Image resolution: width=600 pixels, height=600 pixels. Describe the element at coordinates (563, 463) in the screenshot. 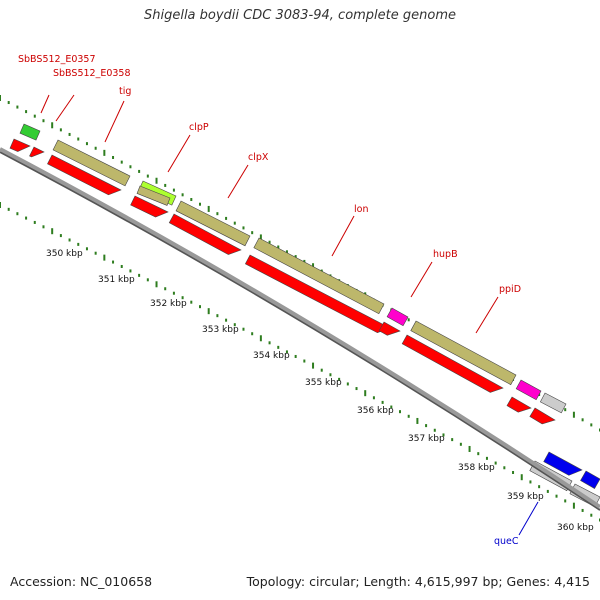

I see `feature-lower-box` at that location.